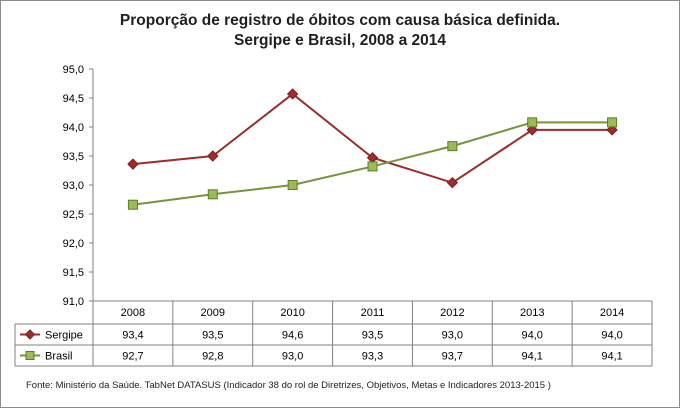  What do you see at coordinates (59, 357) in the screenshot?
I see `legend-label-brasil: Brasil` at bounding box center [59, 357].